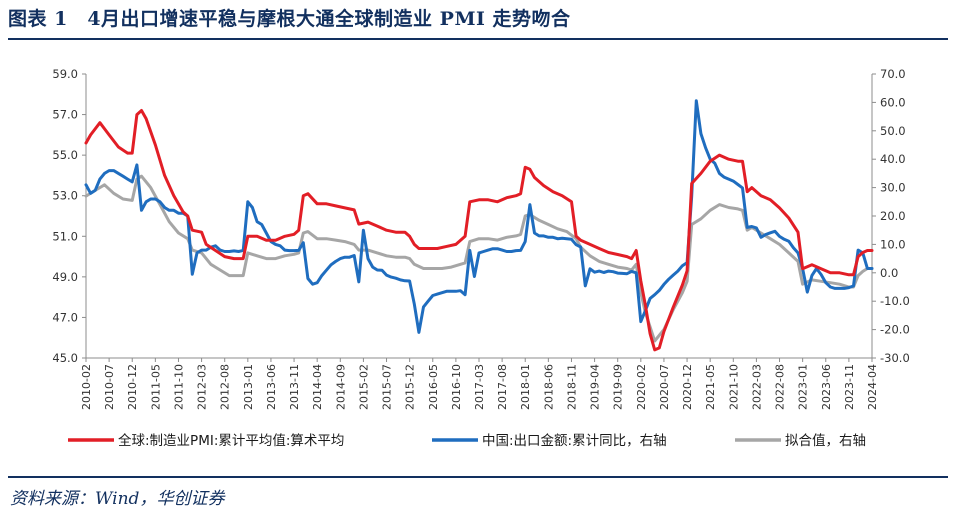 The width and height of the screenshot is (960, 527). Describe the element at coordinates (893, 131) in the screenshot. I see `y-right-tick-label: 50.0` at that location.